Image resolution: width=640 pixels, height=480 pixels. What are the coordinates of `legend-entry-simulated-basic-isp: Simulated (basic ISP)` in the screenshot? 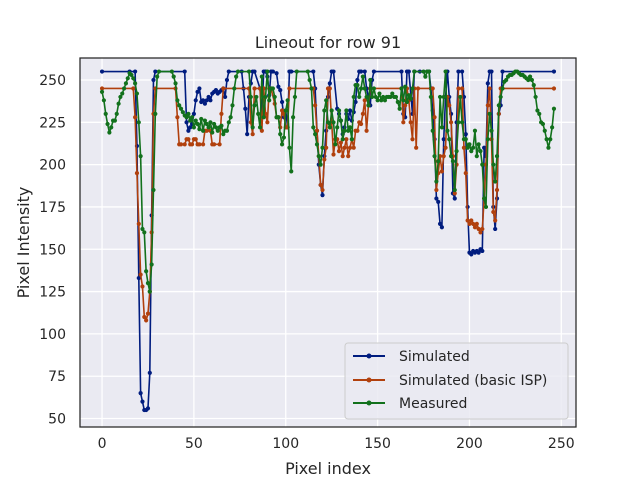 It's located at (450, 381).